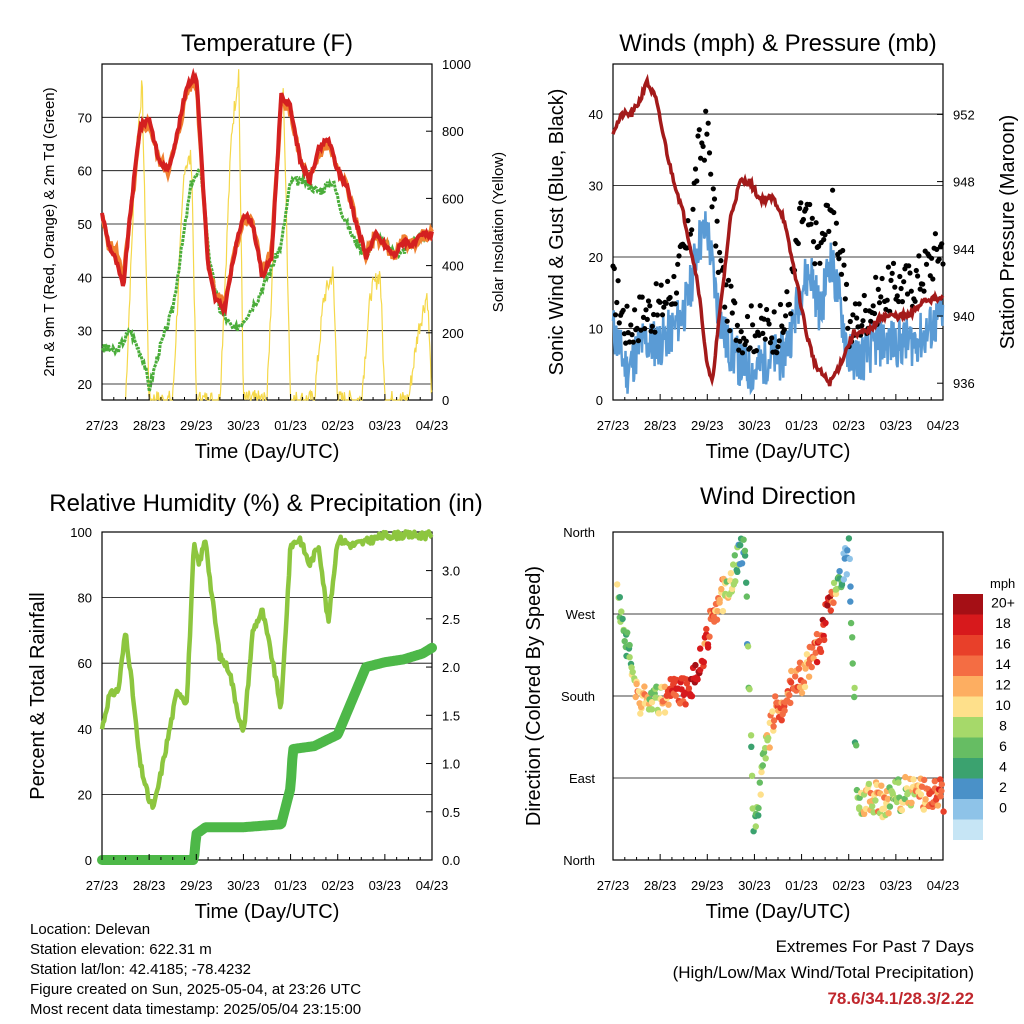 This screenshot has height=1024, width=1024. I want to click on winds-xtick-label: 27/23, so click(613, 425).